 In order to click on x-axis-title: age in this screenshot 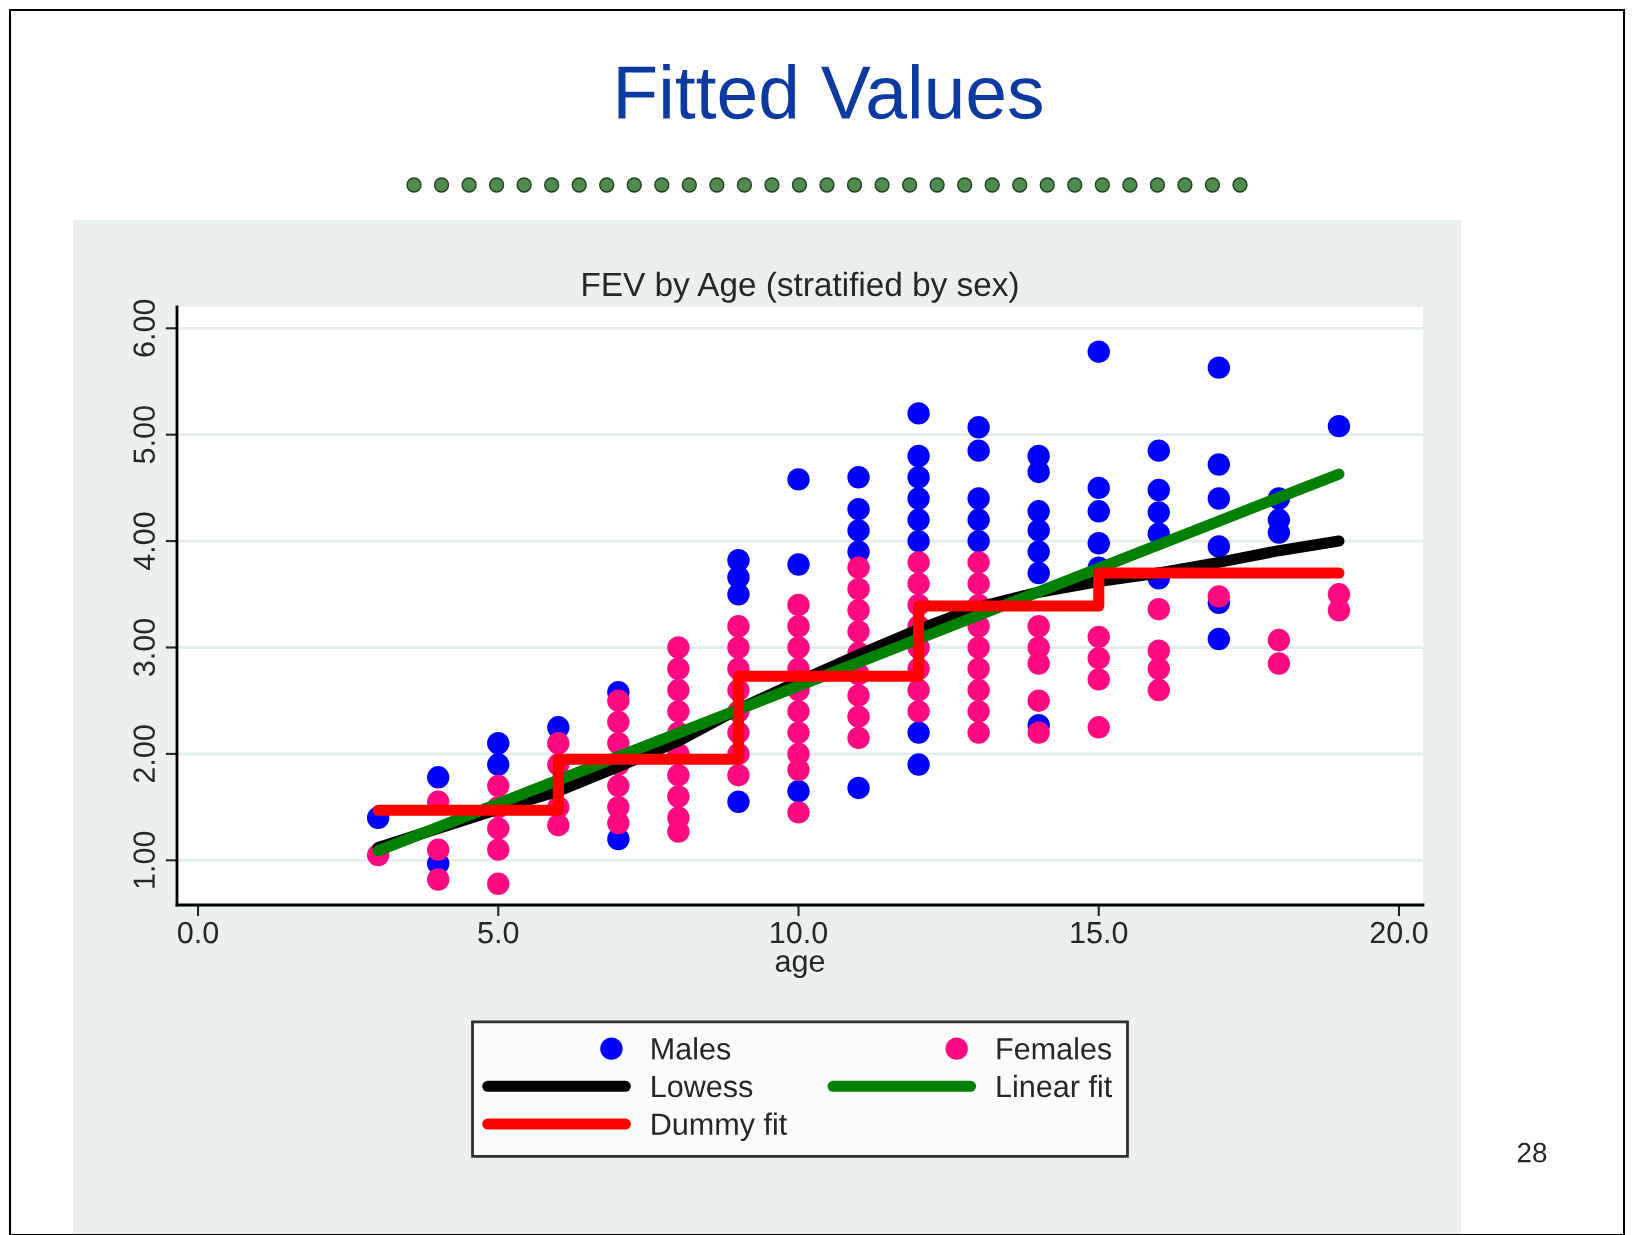, I will do `click(800, 966)`.